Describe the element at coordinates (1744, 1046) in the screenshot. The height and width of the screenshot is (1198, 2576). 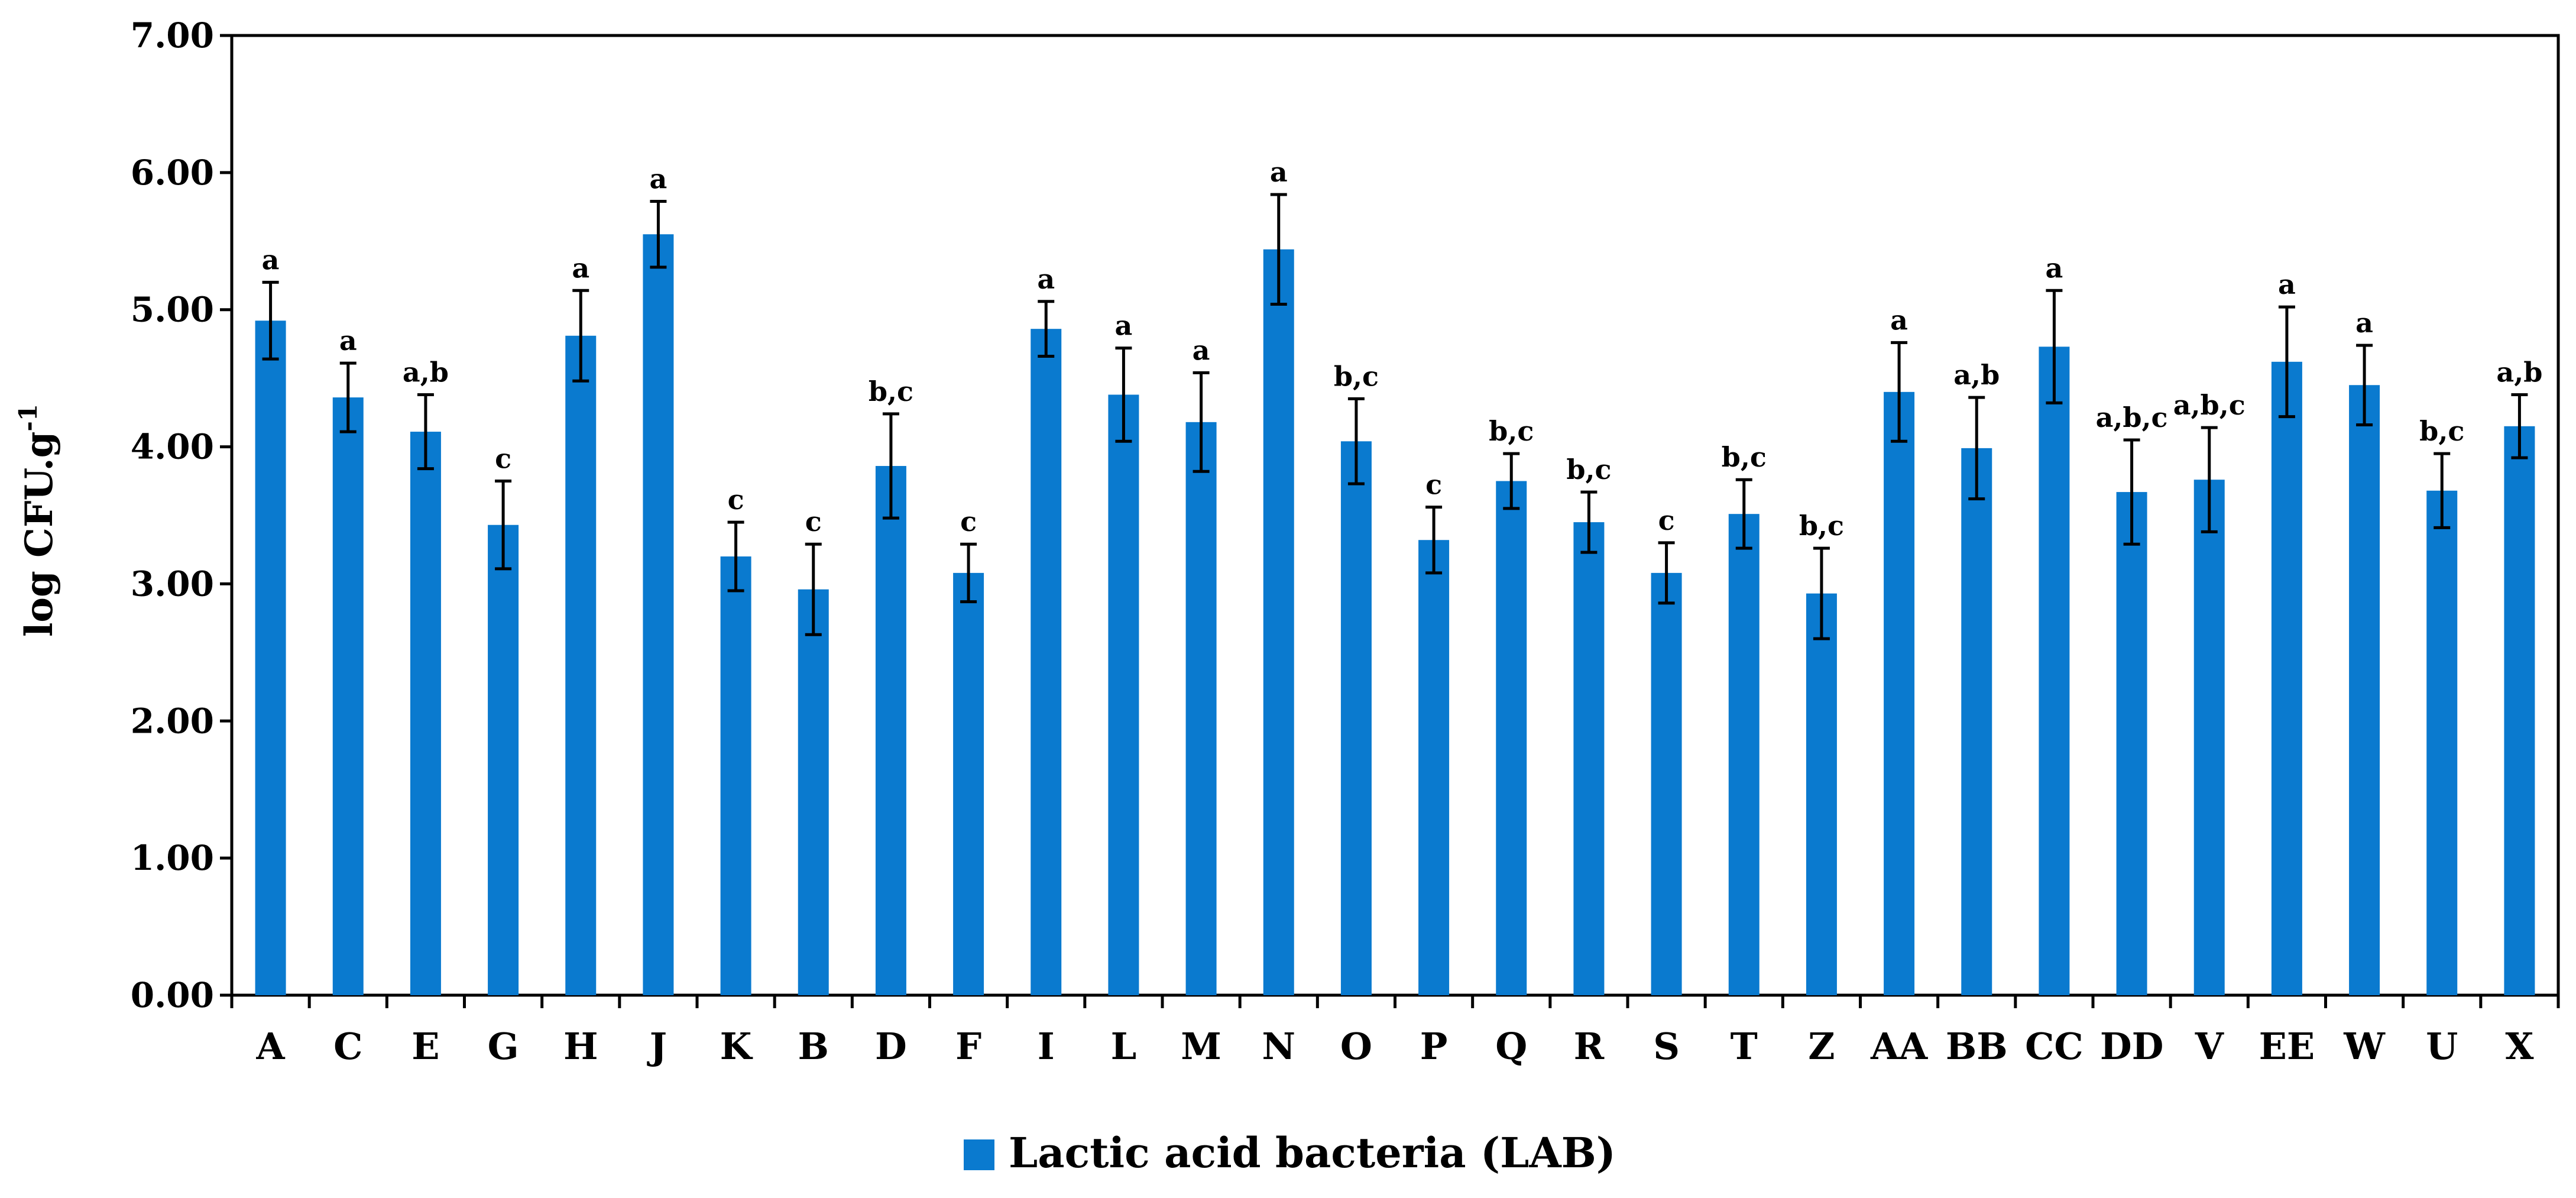
I see `x-tick-label: T` at that location.